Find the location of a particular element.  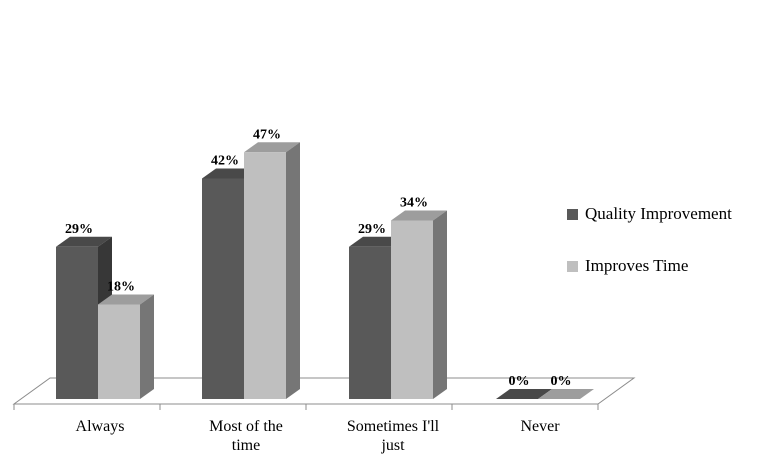

chart-floor is located at coordinates (324, 393).